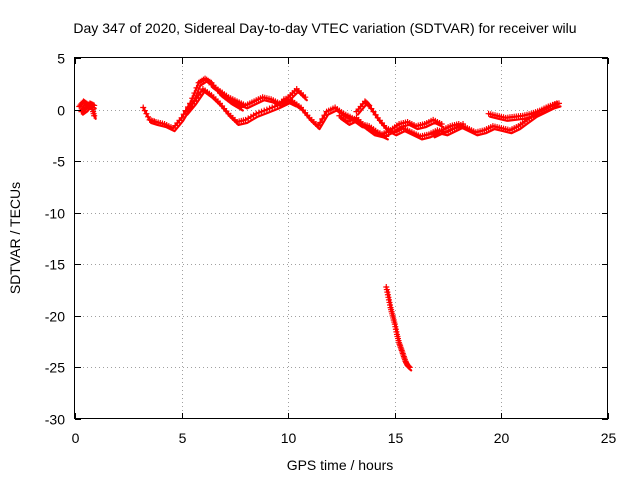  What do you see at coordinates (55, 317) in the screenshot?
I see `y-tick-label: -20` at bounding box center [55, 317].